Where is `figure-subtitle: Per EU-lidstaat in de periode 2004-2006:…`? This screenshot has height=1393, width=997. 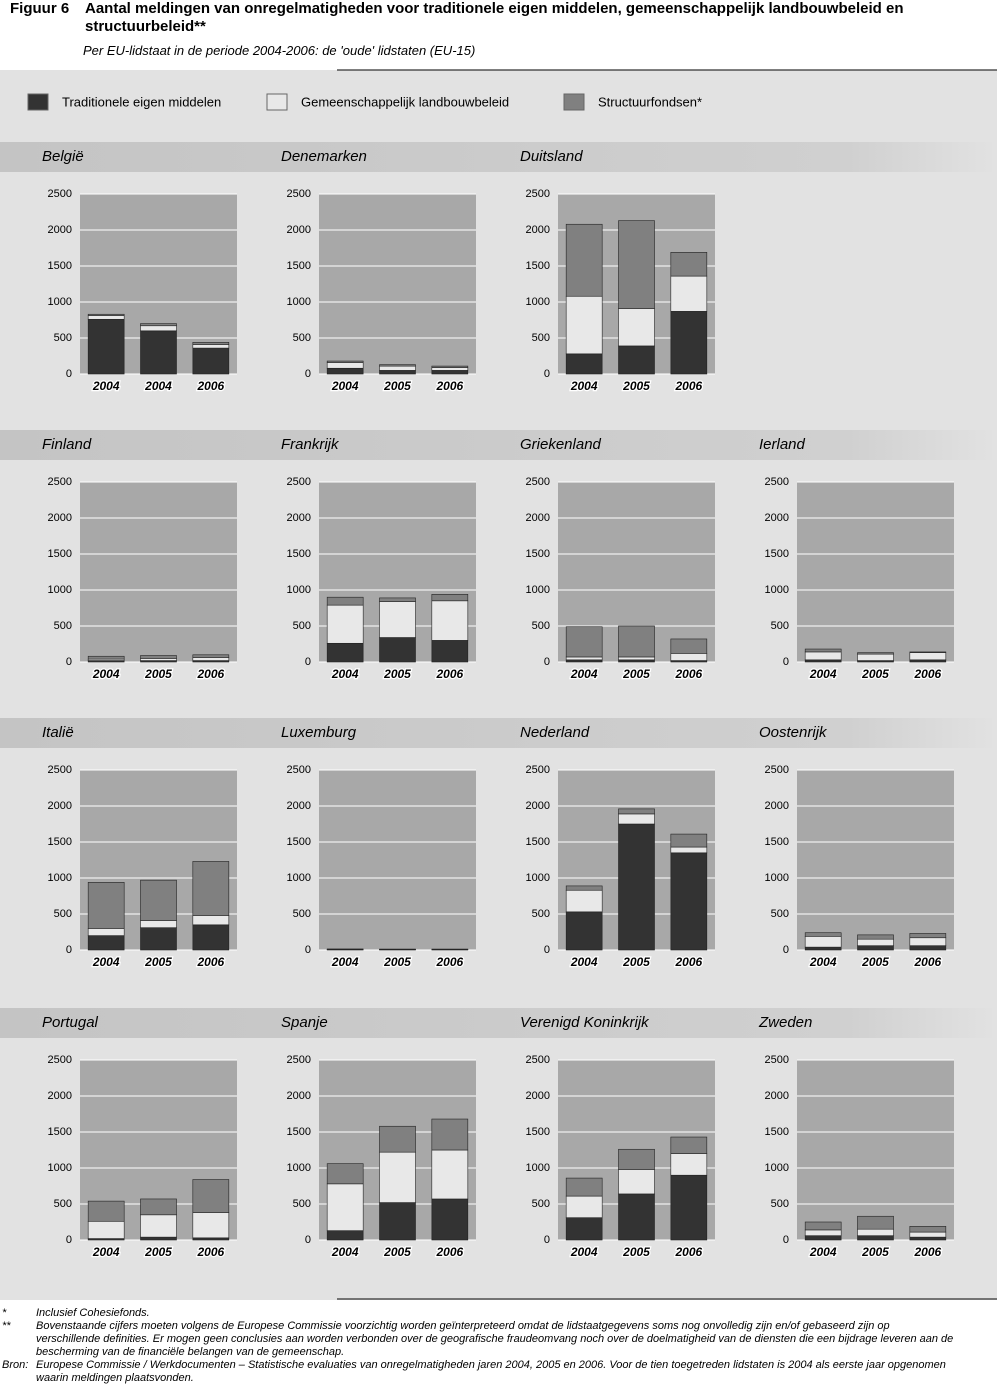 figure-subtitle: Per EU-lidstaat in de periode 2004-2006:… is located at coordinates (279, 50).